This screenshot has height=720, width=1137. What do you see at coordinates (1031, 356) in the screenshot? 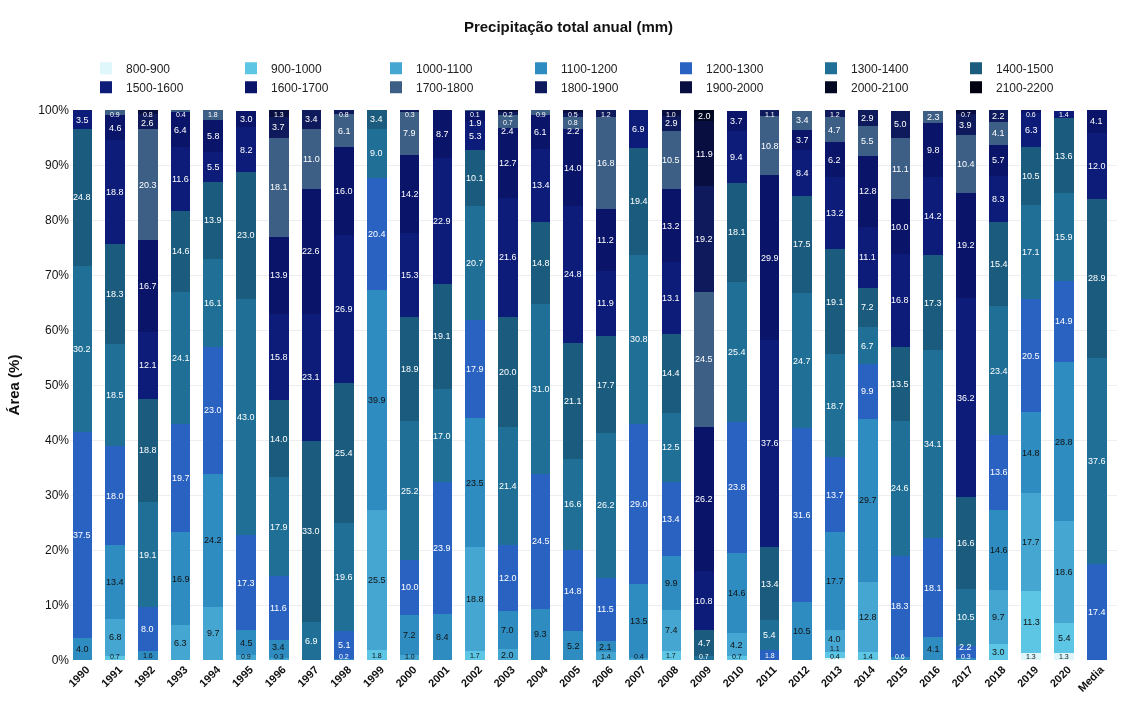
I see `data-label: 20.5` at bounding box center [1031, 356].